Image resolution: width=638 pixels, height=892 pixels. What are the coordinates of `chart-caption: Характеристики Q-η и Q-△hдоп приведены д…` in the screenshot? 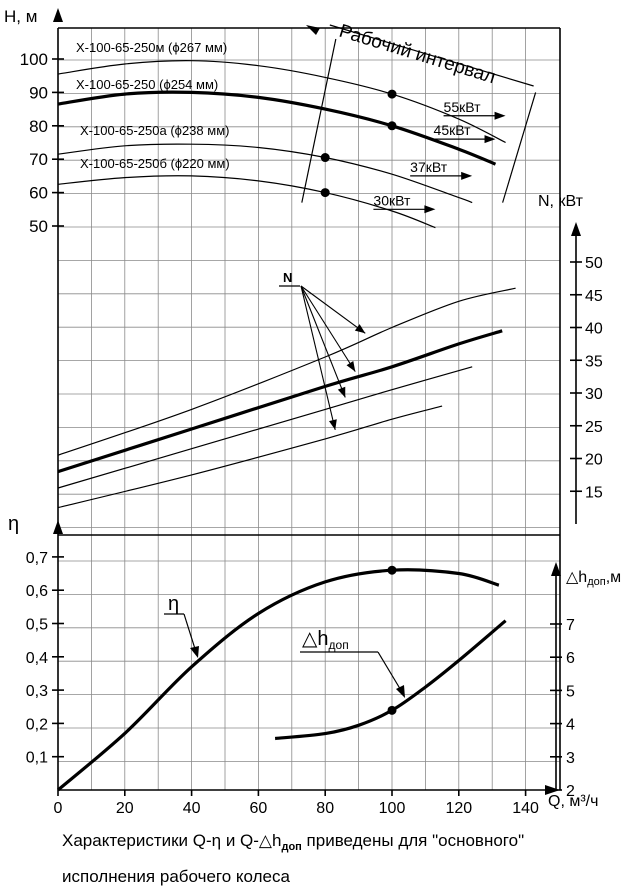 It's located at (347, 859).